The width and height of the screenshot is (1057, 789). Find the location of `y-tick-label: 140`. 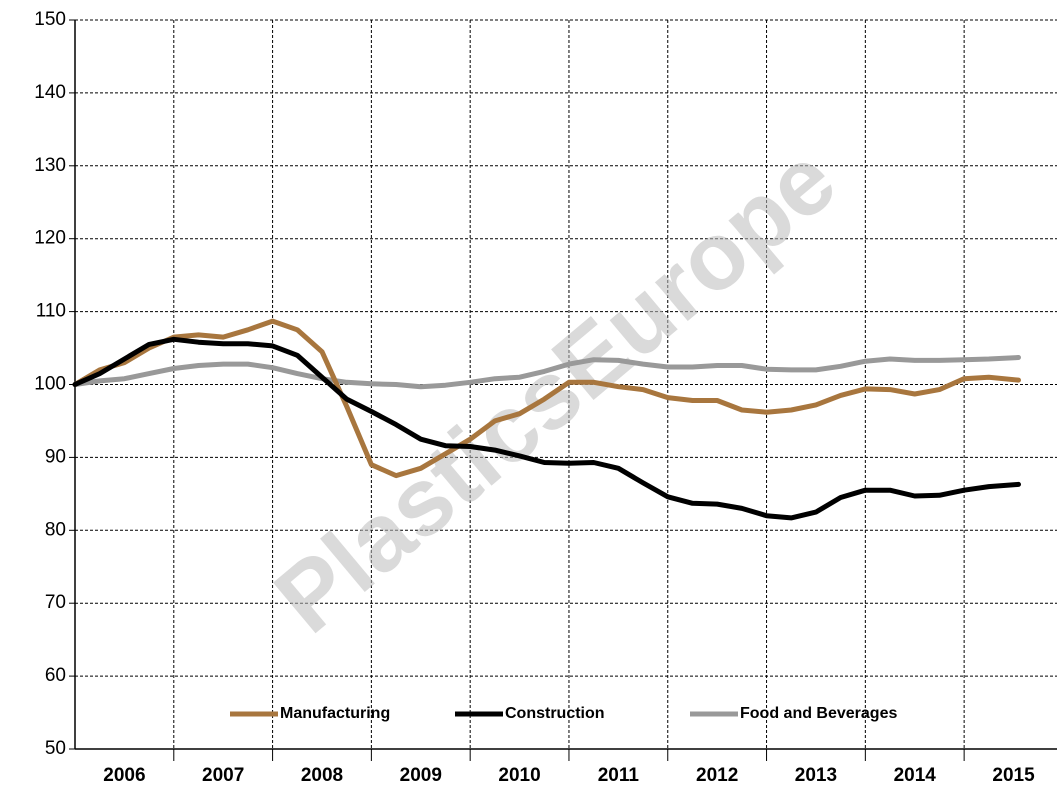

y-tick-label: 140 is located at coordinates (50, 92).